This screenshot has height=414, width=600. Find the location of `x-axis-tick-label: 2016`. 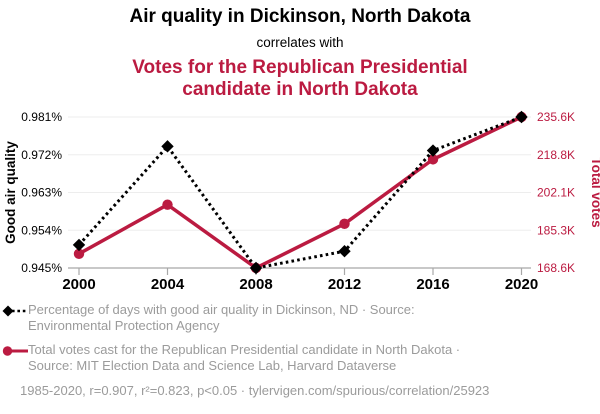

x-axis-tick-label: 2016 is located at coordinates (432, 284).